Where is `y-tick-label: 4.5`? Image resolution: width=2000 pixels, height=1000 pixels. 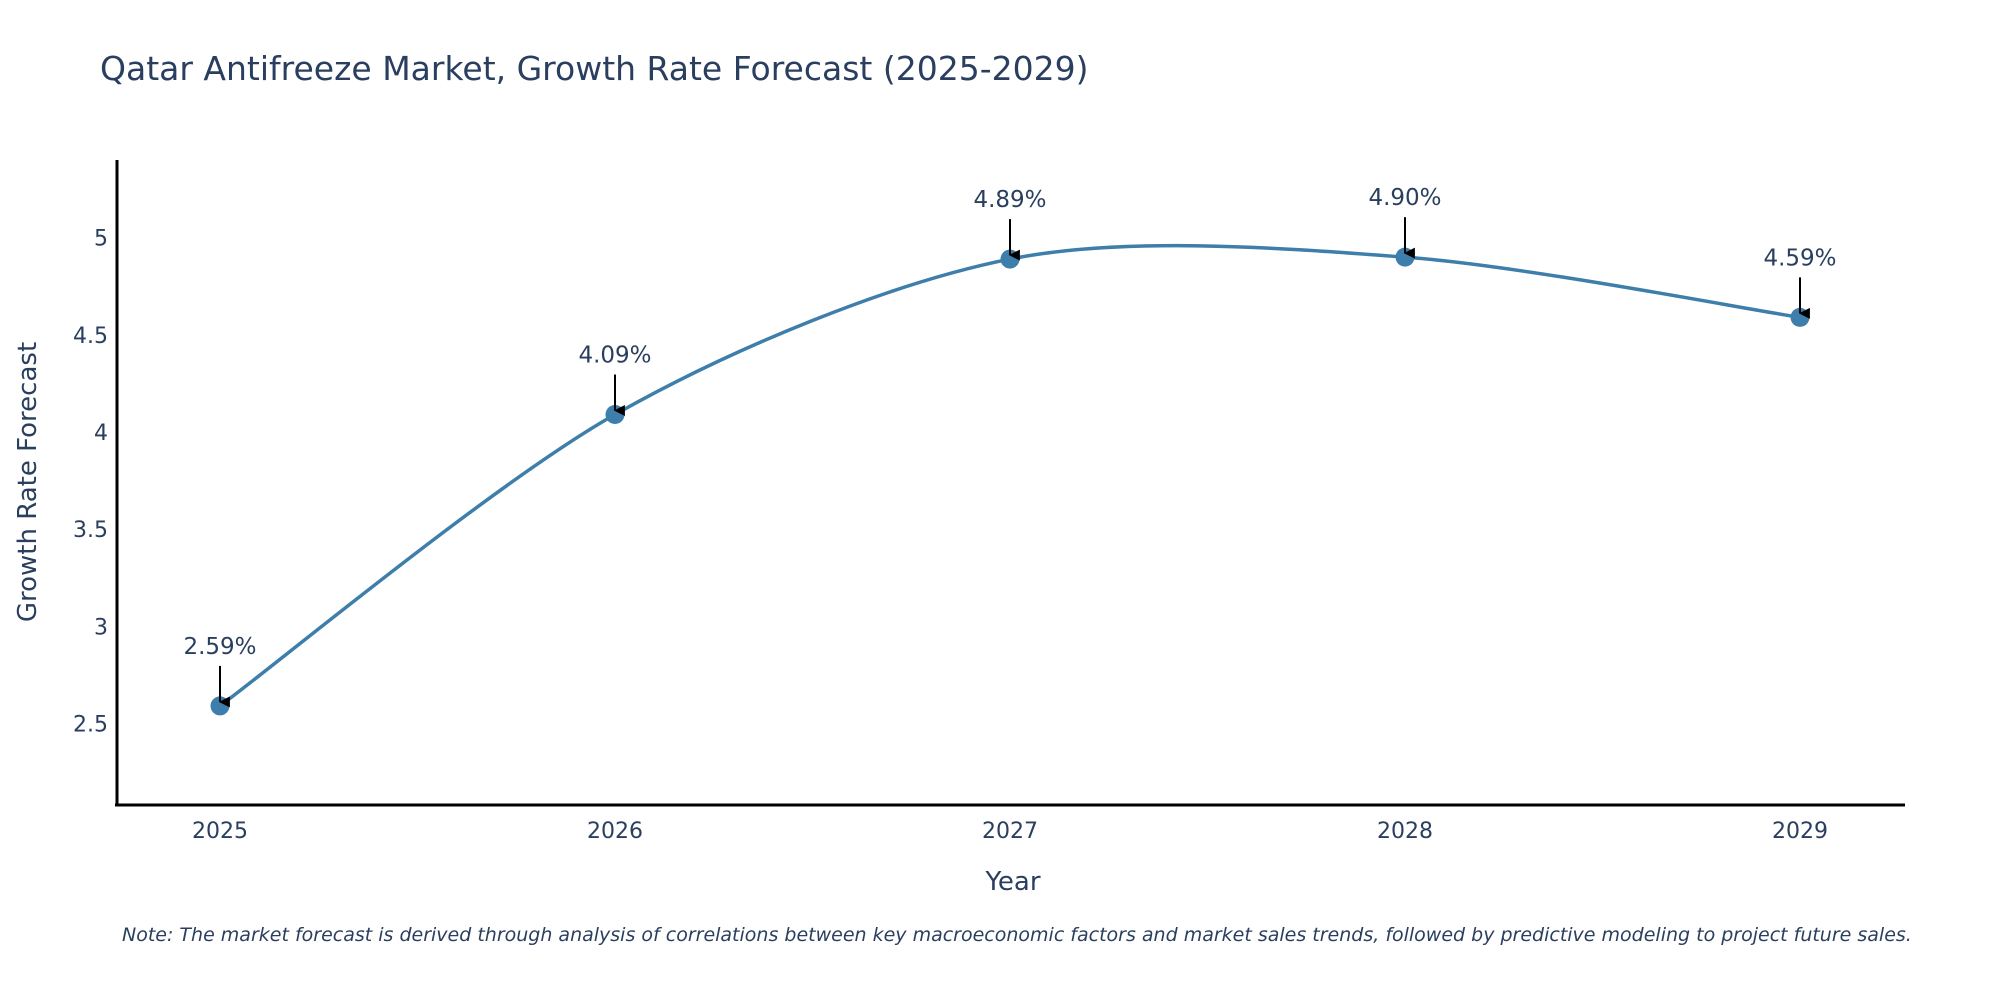
y-tick-label: 4.5 is located at coordinates (90, 336).